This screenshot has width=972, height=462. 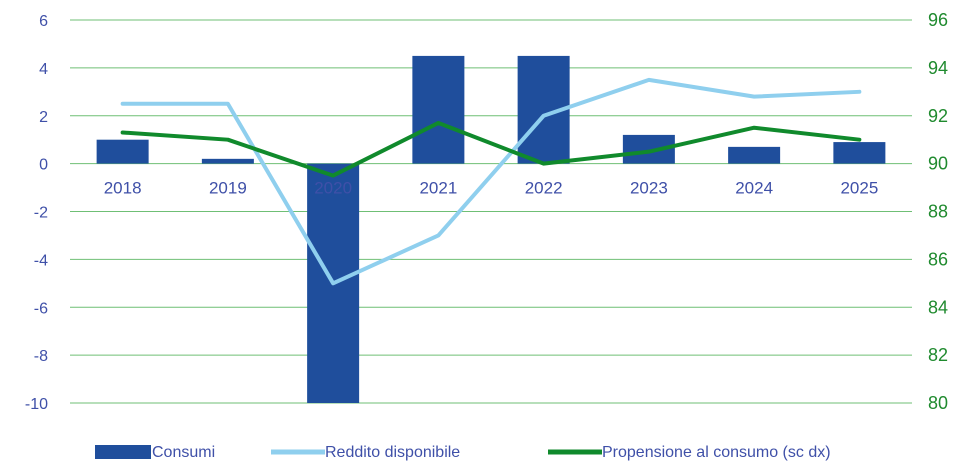 I want to click on legend-label-propensione: Propensione al consumo (sc dx), so click(x=716, y=452).